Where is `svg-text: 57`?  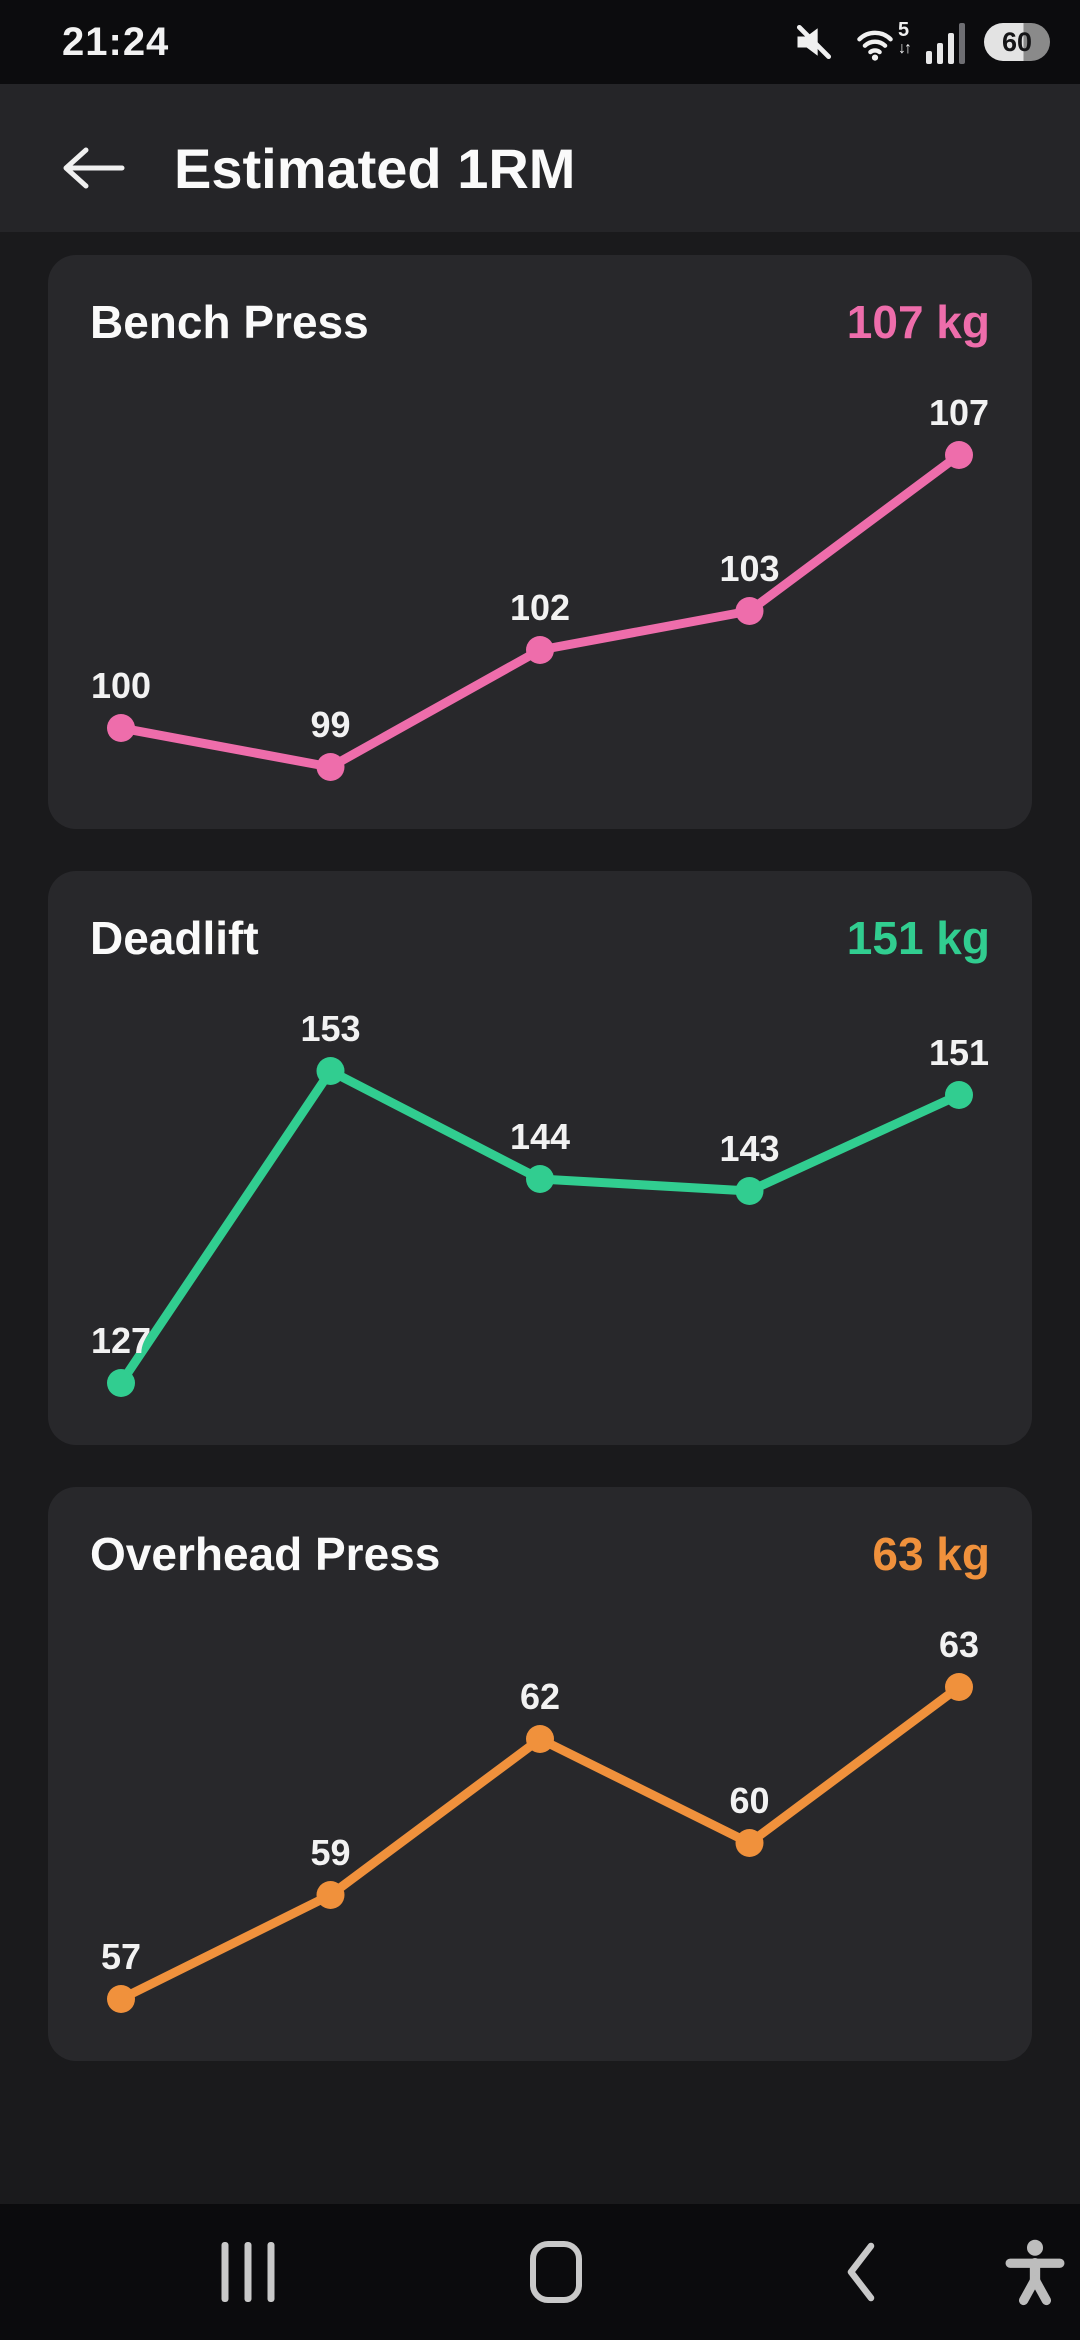 svg-text: 57 is located at coordinates (121, 1956).